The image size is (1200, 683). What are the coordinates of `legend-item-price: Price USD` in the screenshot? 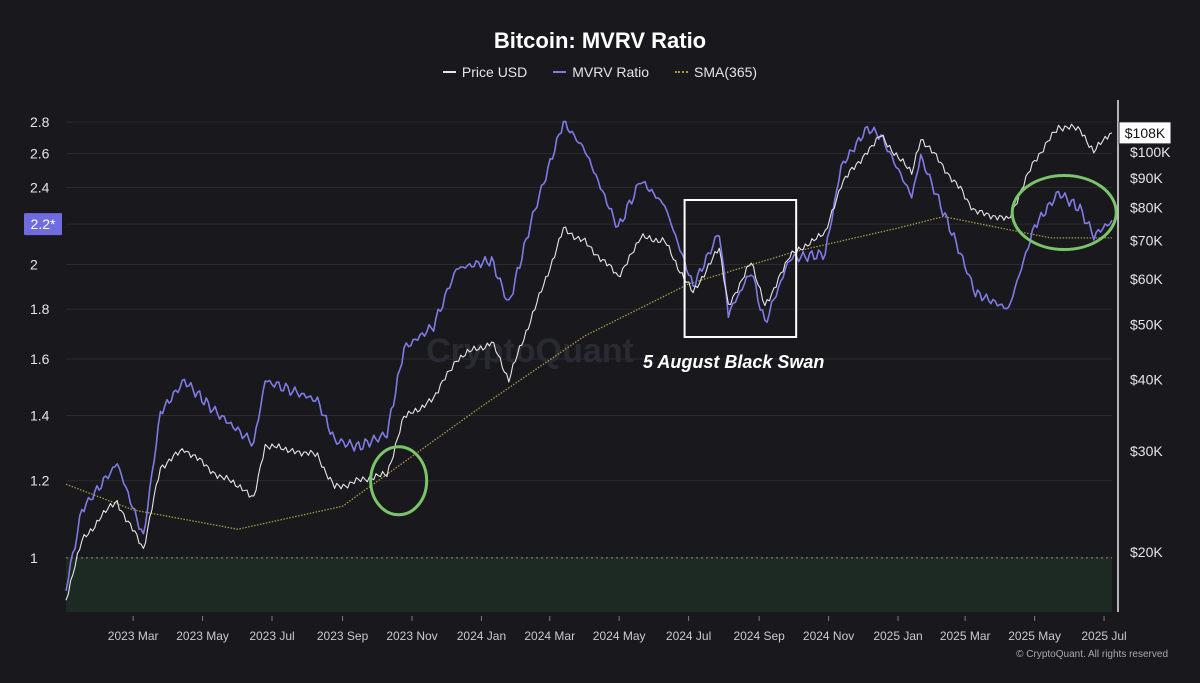 It's located at (485, 72).